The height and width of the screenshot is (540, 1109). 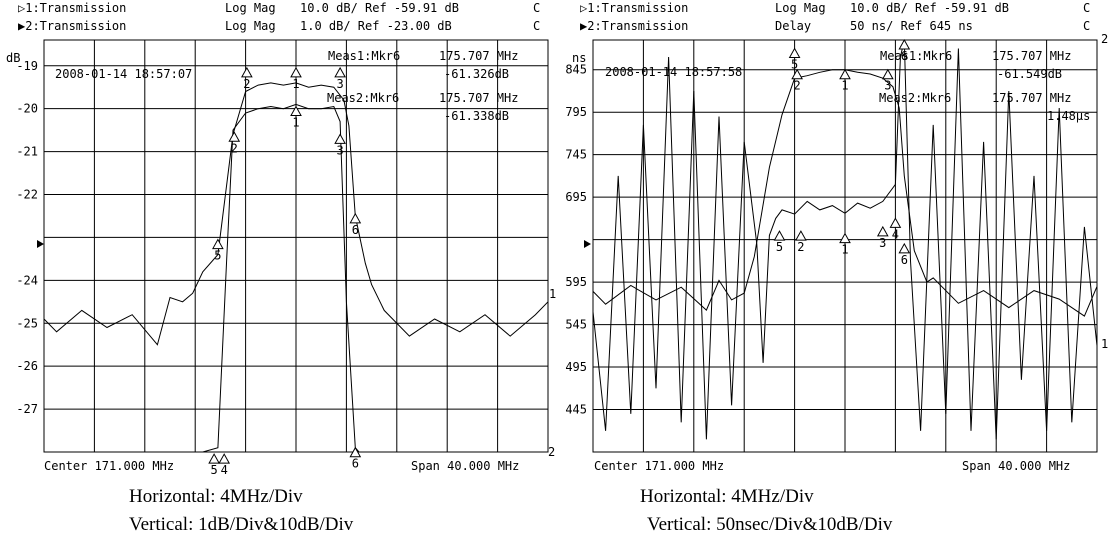 I want to click on left-y-tick-label: -19, so click(x=27, y=66).